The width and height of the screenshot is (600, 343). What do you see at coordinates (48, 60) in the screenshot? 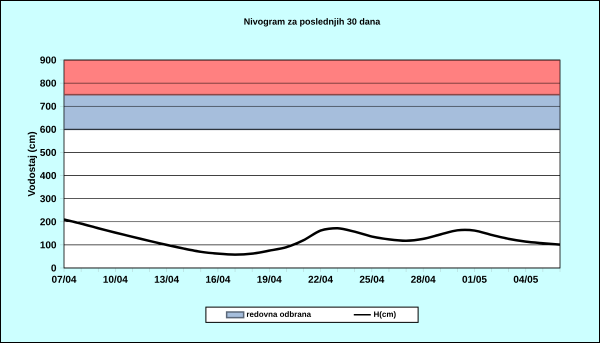
I see `y-tick-label: 900` at bounding box center [48, 60].